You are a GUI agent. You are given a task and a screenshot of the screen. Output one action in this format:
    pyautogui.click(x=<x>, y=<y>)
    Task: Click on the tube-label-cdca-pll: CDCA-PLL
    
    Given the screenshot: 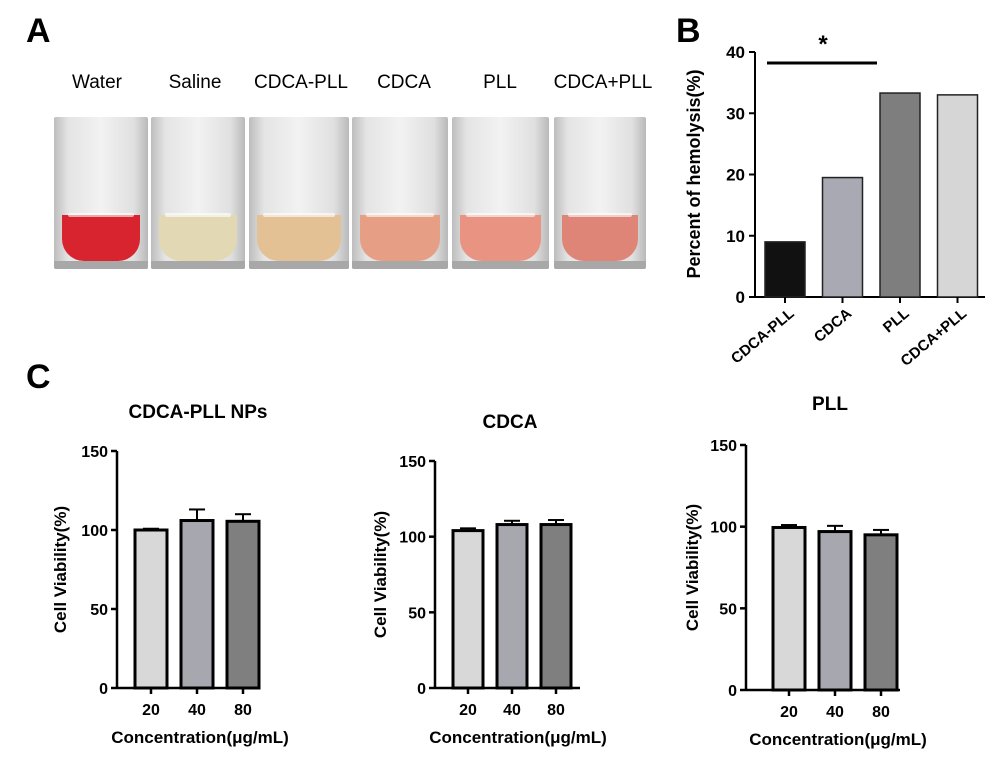 What is the action you would take?
    pyautogui.click(x=301, y=82)
    